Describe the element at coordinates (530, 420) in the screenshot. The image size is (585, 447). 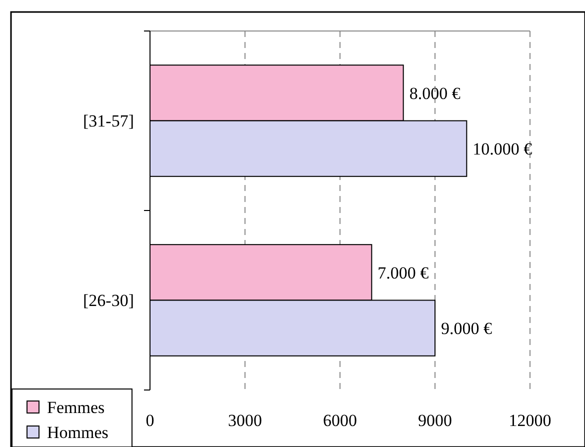
I see `x-tick-label: 12000` at that location.